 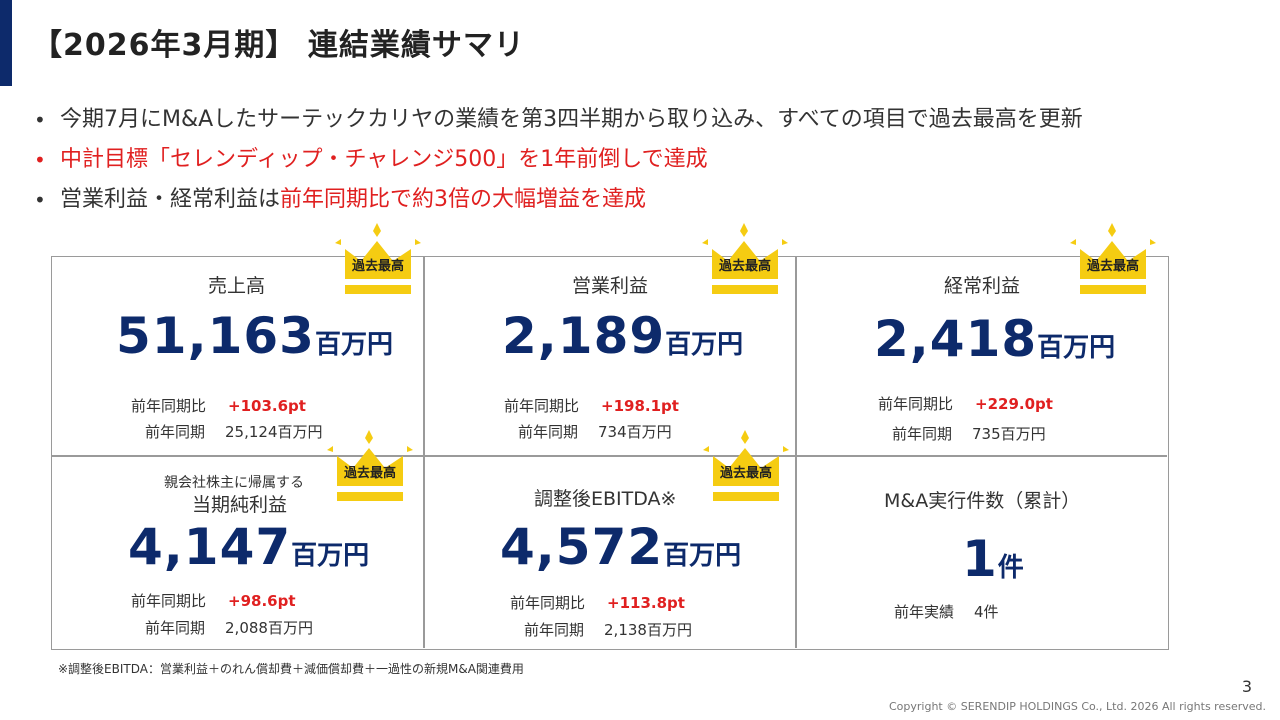 I want to click on bullet-item: • 営業利益・経常利益は前年同期比で約3倍の大幅増益を達成, so click(x=558, y=200).